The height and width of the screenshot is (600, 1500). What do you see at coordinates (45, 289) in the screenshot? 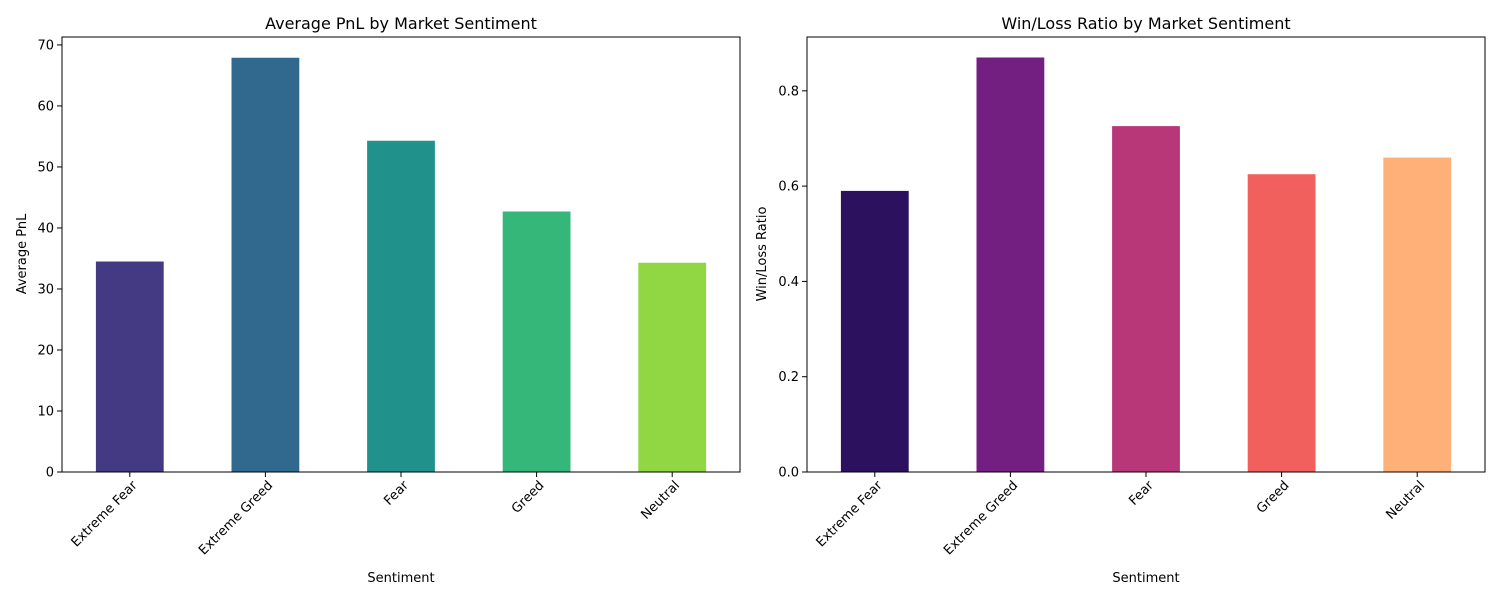
I see `y-tick-label: 30` at bounding box center [45, 289].